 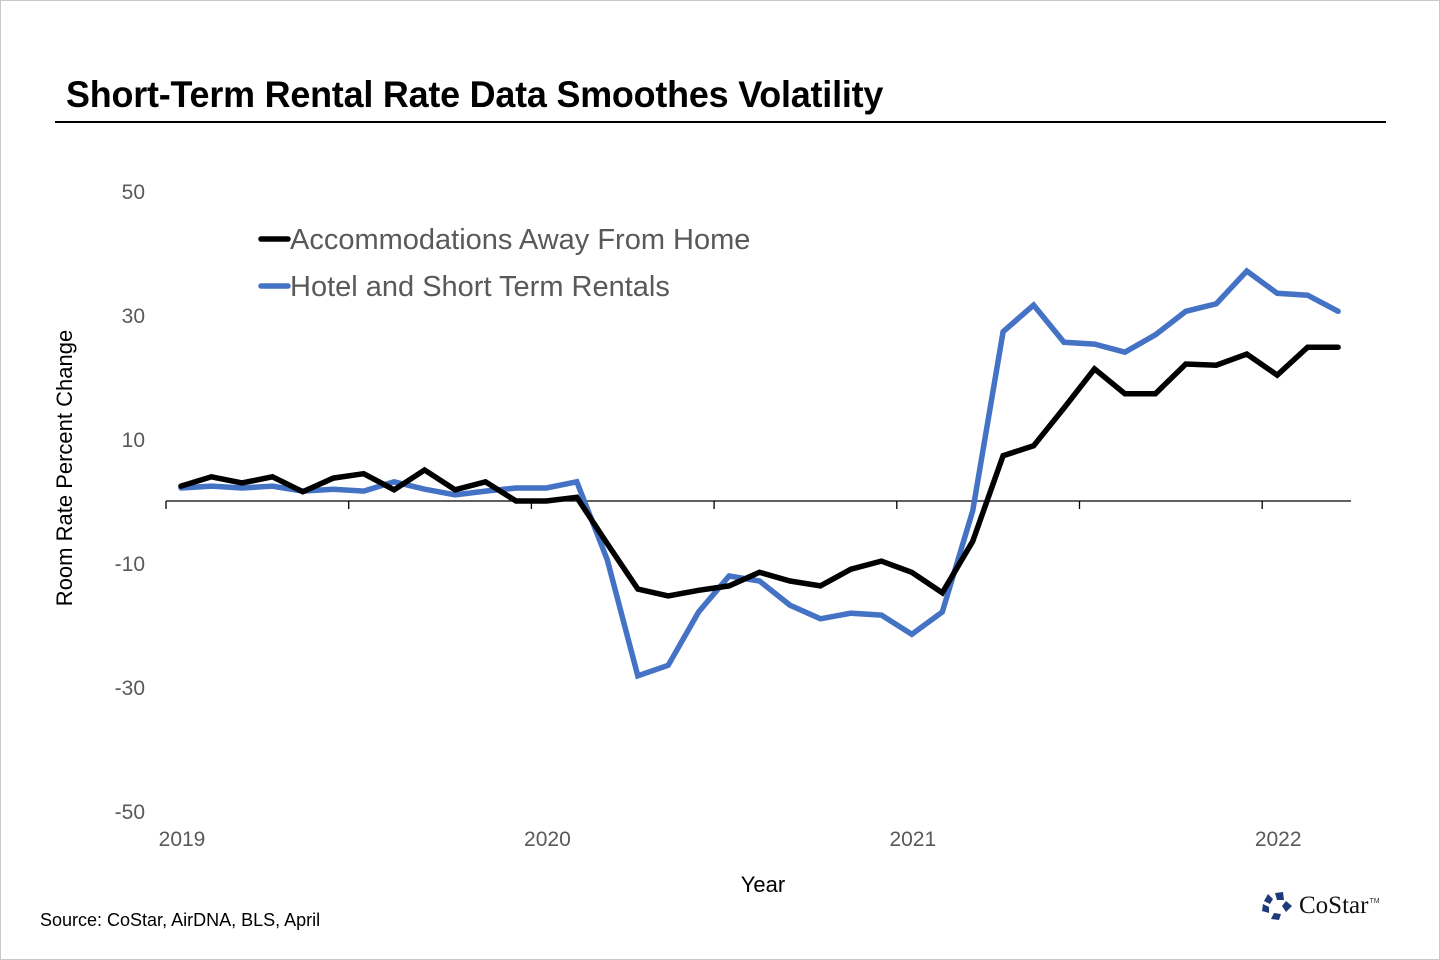 I want to click on costar-logo: CoStar TM, so click(x=1320, y=906).